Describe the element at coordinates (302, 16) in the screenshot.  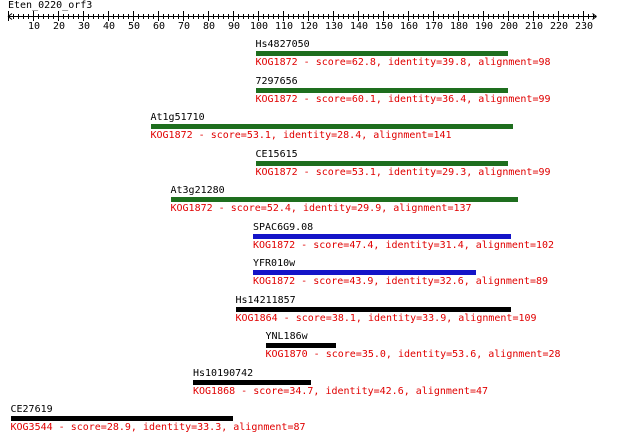
I see `sequence-ruler` at that location.